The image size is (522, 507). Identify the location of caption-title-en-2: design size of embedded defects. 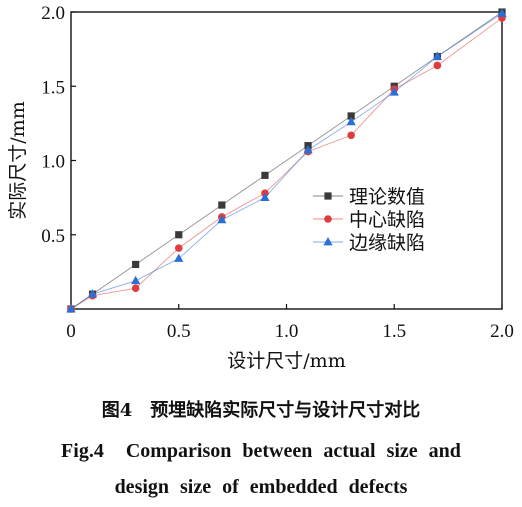
(261, 487).